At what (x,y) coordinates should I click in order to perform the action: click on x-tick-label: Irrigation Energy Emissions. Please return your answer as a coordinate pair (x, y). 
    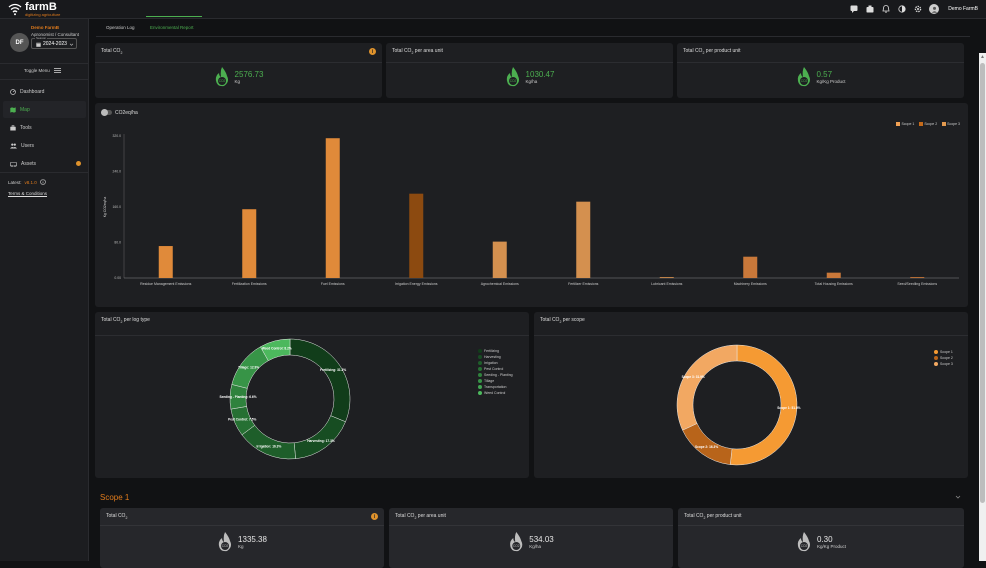
    Looking at the image, I should click on (416, 284).